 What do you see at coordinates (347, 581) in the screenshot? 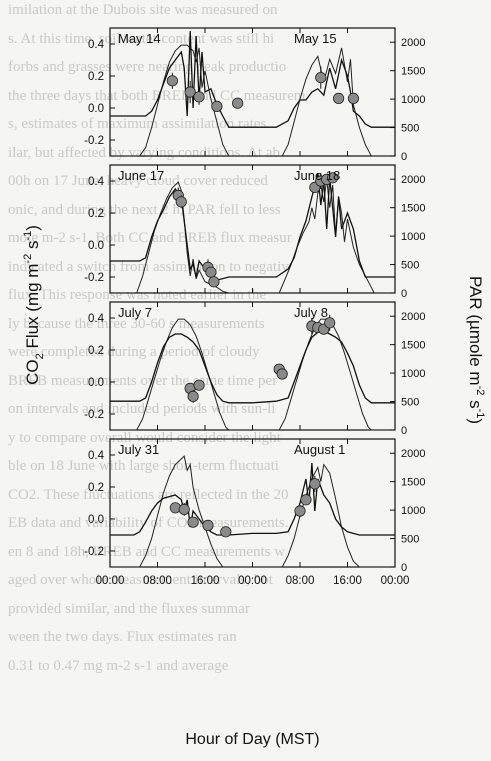
I see `x-tick-label: 16:00` at bounding box center [347, 581].